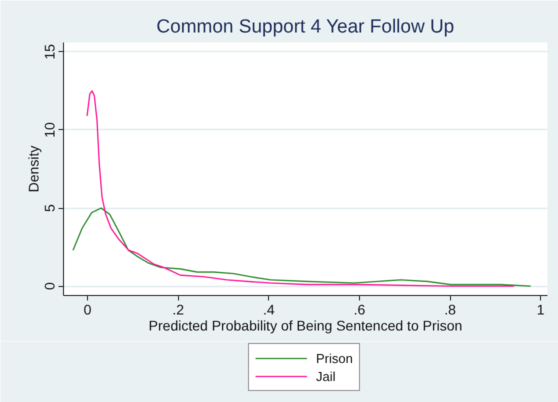 This screenshot has height=402, width=558. Describe the element at coordinates (50, 286) in the screenshot. I see `y-tick-label: 0` at that location.